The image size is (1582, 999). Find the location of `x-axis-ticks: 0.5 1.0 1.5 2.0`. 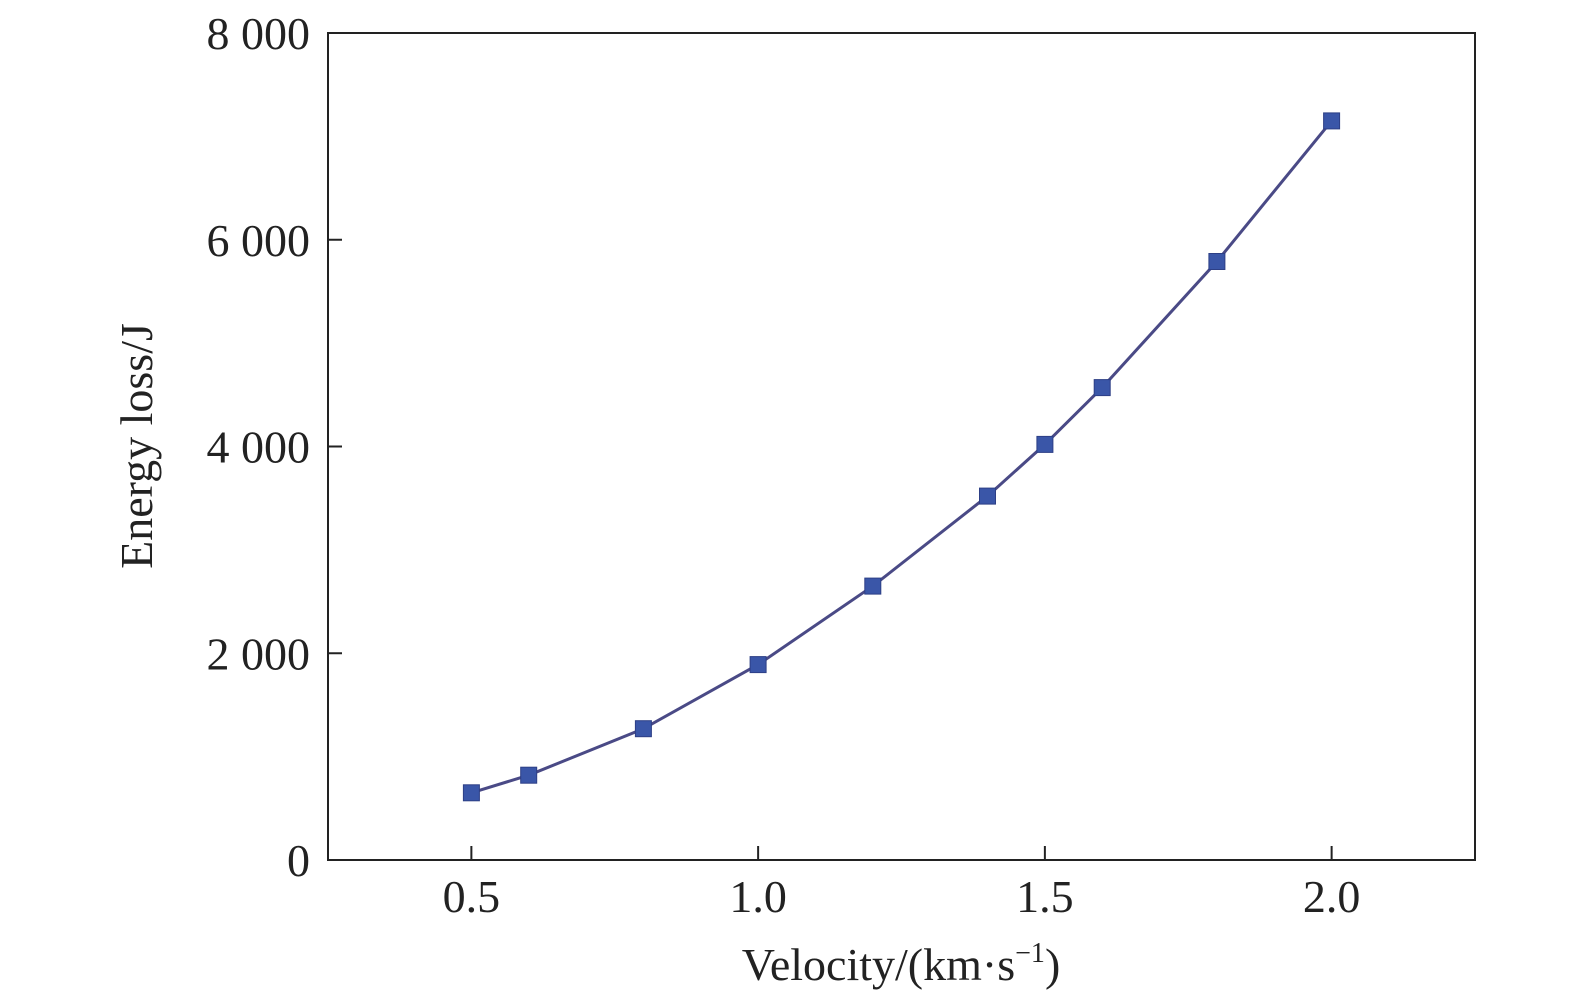

x-axis-ticks: 0.5 1.0 1.5 2.0 is located at coordinates (902, 884).